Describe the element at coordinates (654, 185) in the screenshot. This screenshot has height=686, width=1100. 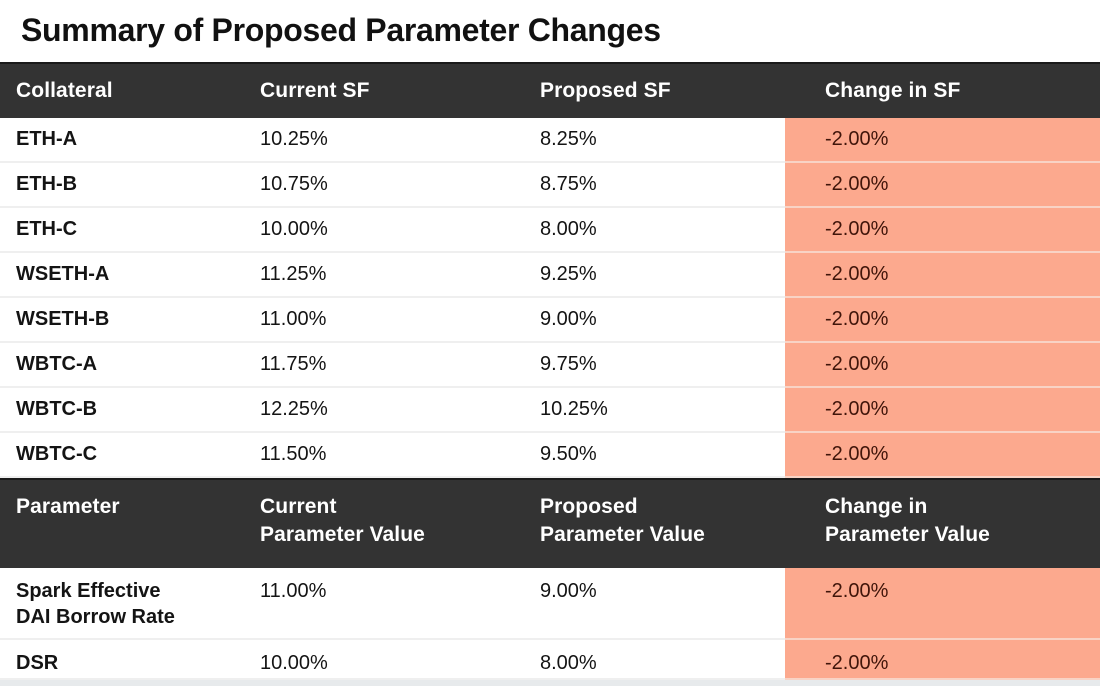
I see `proposed-sf-cell: 8.75%` at that location.